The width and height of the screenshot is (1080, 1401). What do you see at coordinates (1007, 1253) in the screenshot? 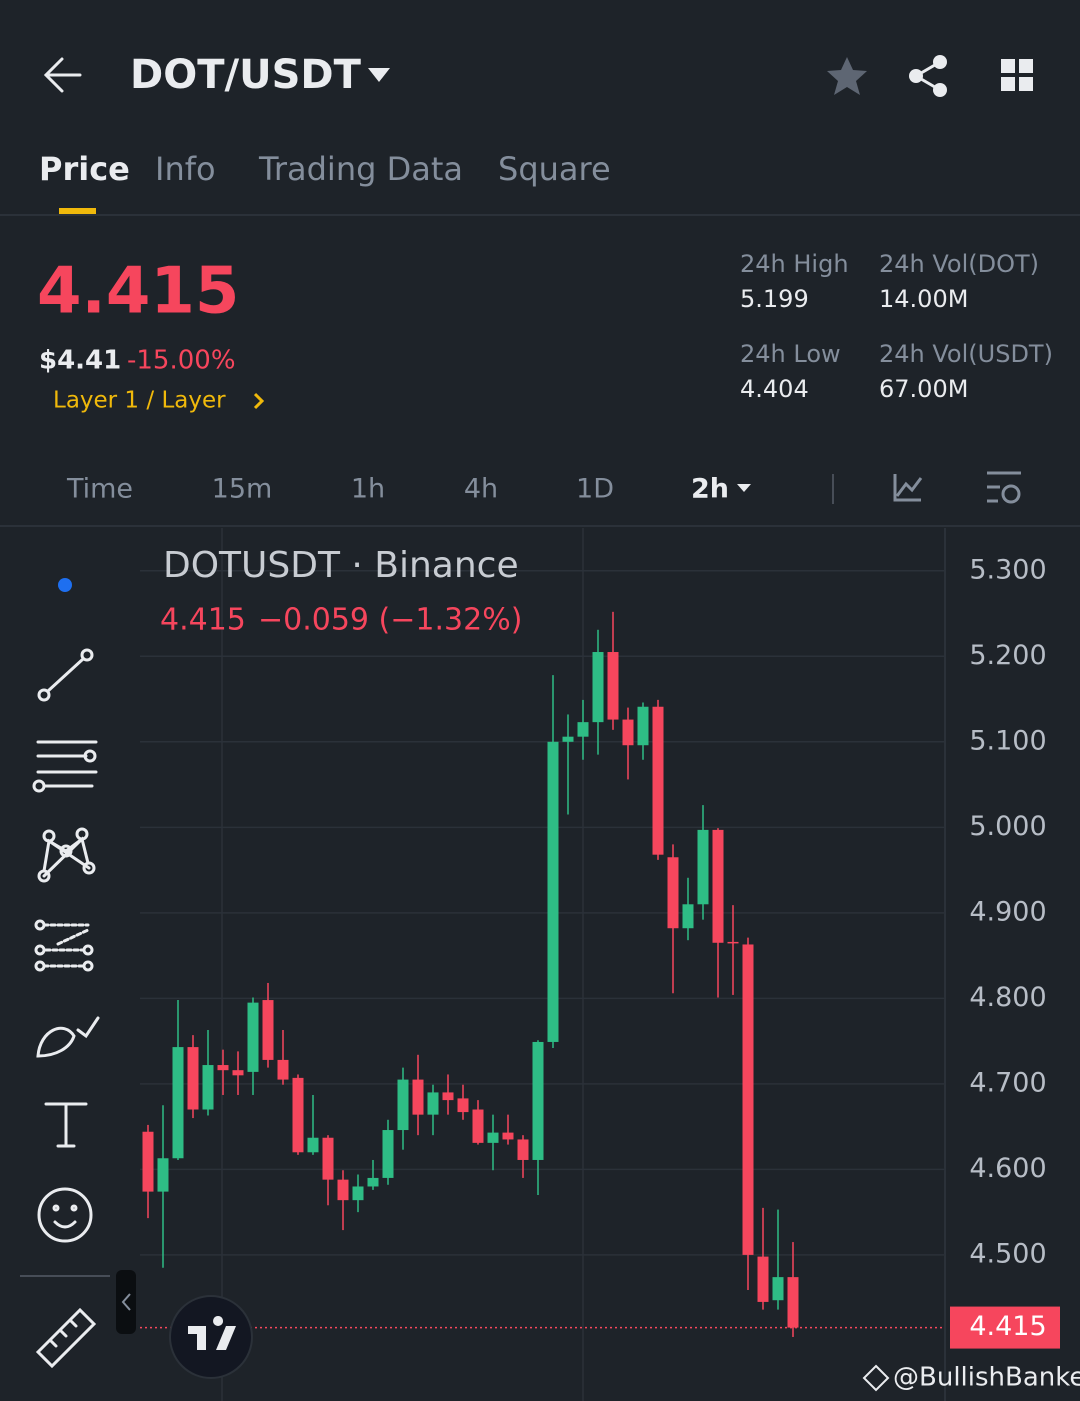
I see `y-tick-label: 4.500` at bounding box center [1007, 1253].